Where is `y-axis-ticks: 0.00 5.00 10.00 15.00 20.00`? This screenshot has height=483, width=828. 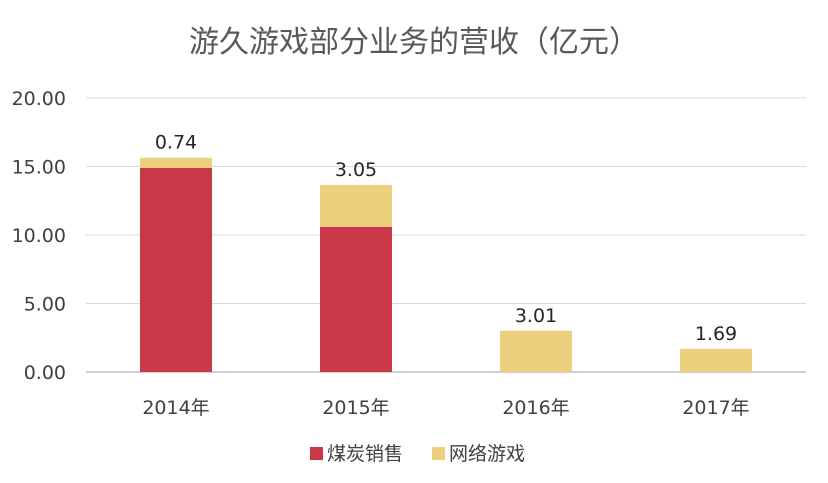
y-axis-ticks: 0.00 5.00 10.00 15.00 20.00 is located at coordinates (39, 236).